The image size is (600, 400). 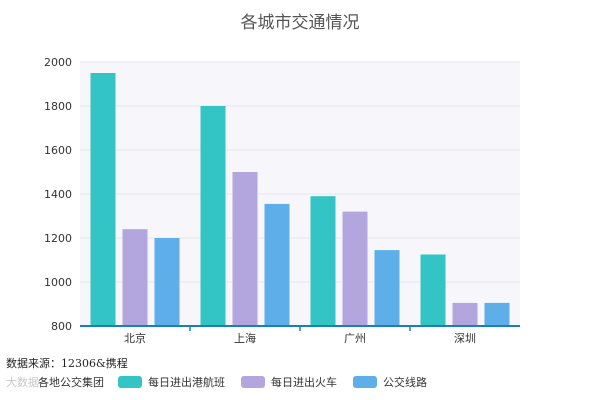 What do you see at coordinates (58, 282) in the screenshot?
I see `y-tick-label: 1000` at bounding box center [58, 282].